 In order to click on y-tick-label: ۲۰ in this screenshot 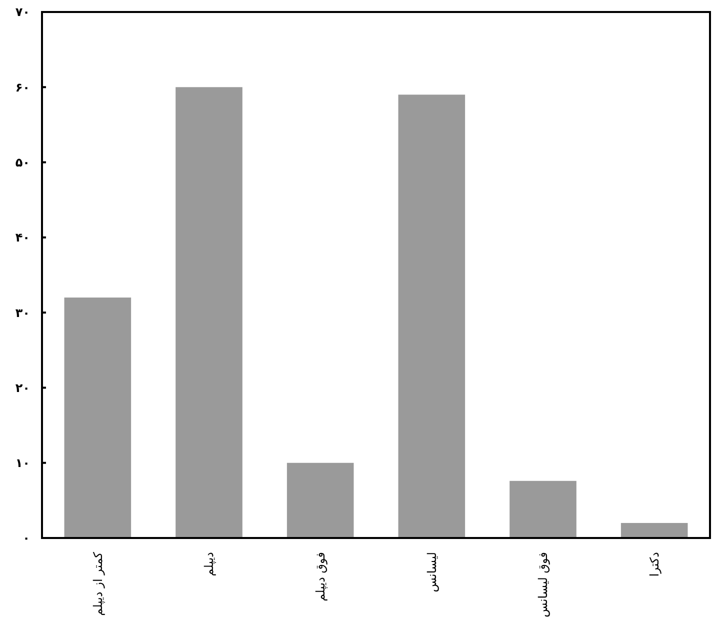, I will do `click(22, 387)`.